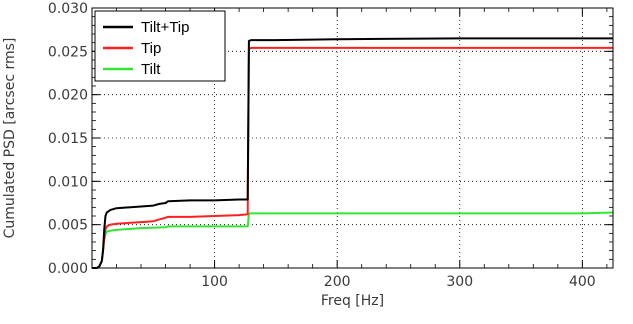  I want to click on y-tick-label: 0.000, so click(68, 269).